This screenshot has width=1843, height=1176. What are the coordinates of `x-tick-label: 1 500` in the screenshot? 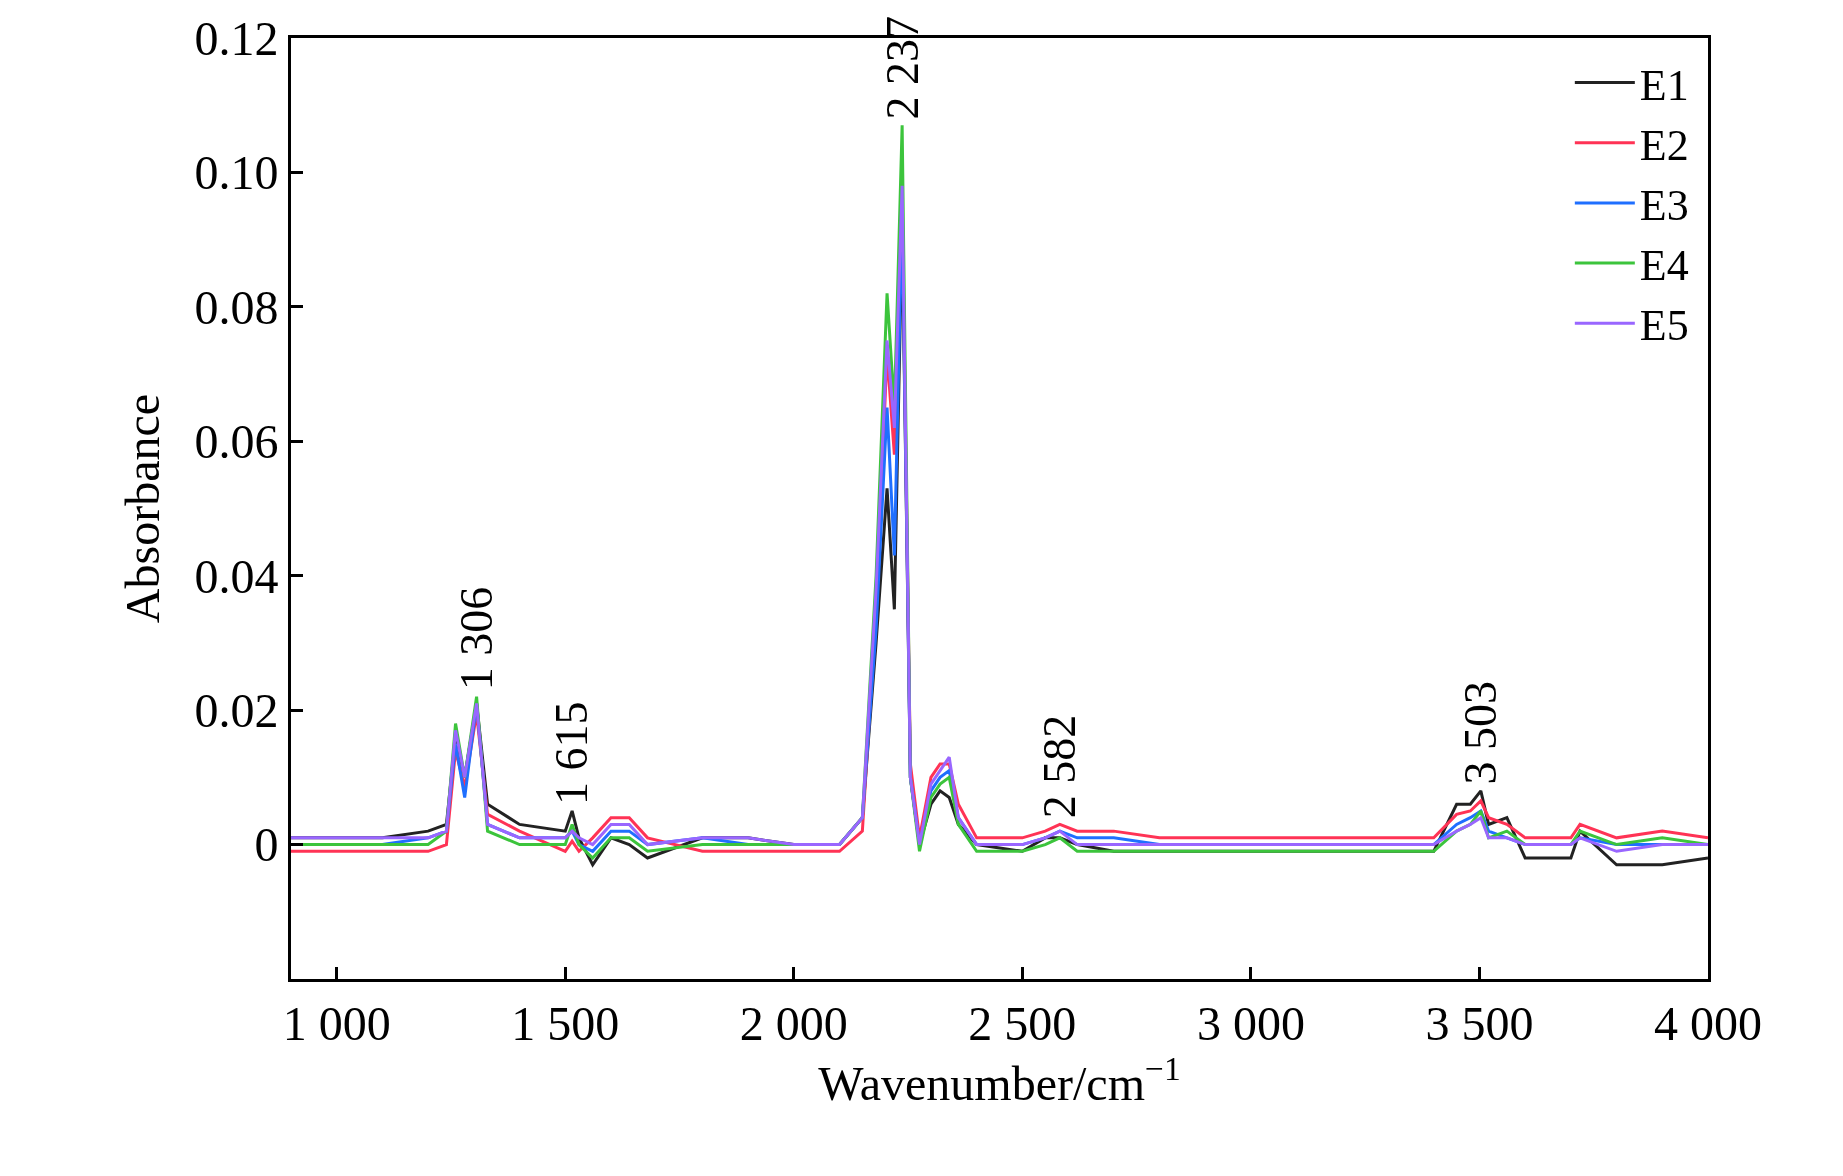 It's located at (565, 1023).